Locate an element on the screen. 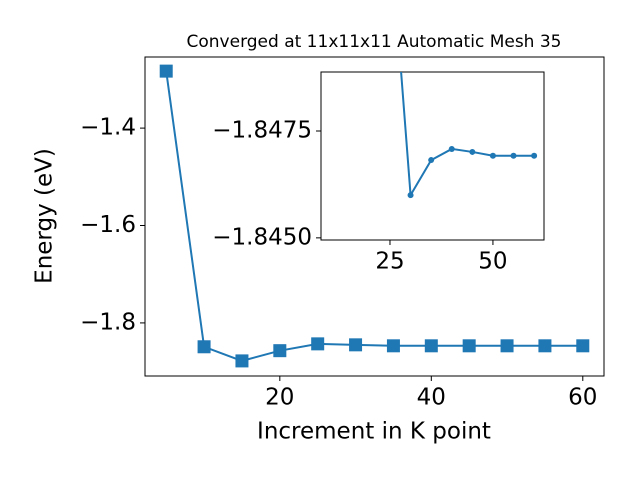 Image resolution: width=640 pixels, height=480 pixels. axes-frame is located at coordinates (432, 156).